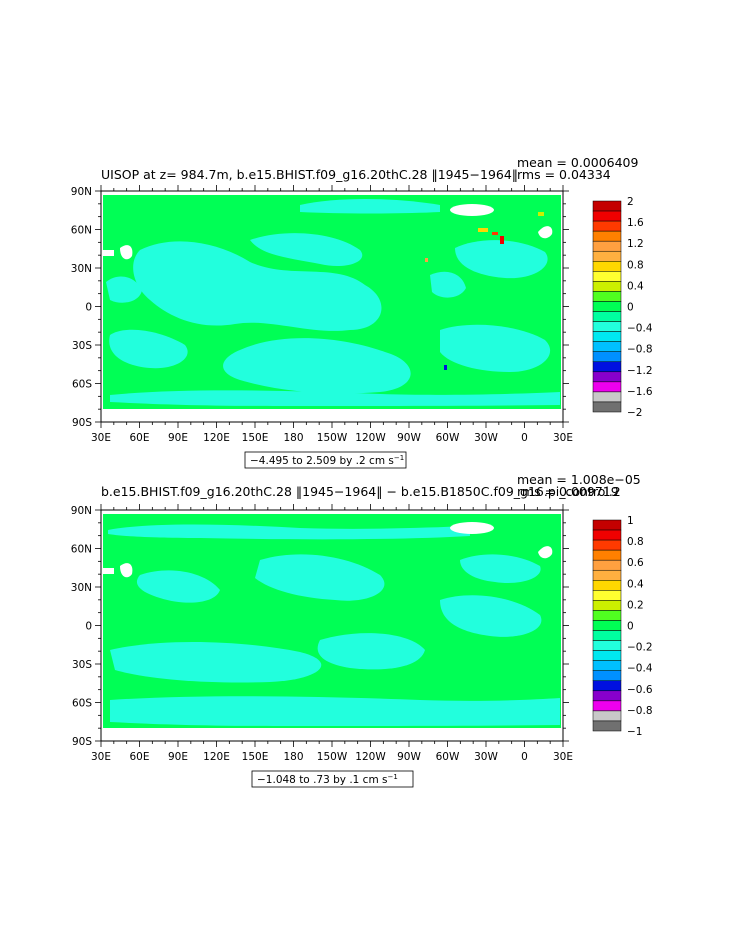 This screenshot has height=945, width=733. Describe the element at coordinates (630, 521) in the screenshot. I see `colorbar-label: 1` at that location.